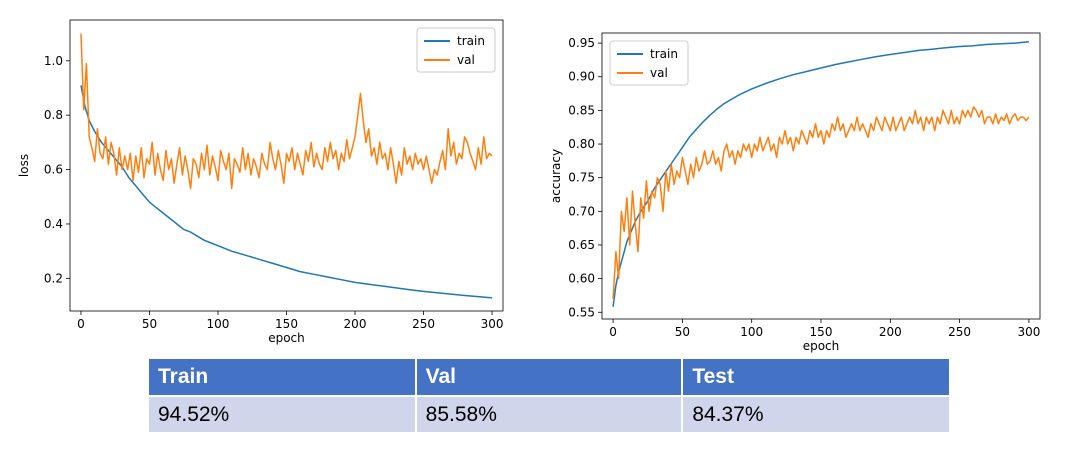 This screenshot has width=1068, height=462. What do you see at coordinates (456, 50) in the screenshot?
I see `chart1-legend: train val` at bounding box center [456, 50].